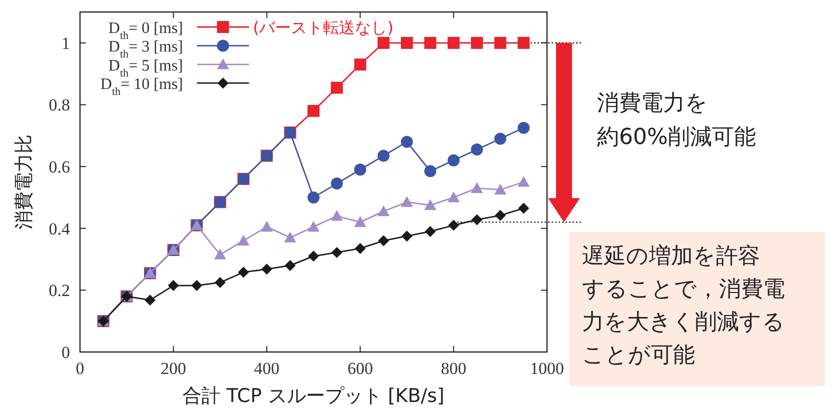  I want to click on y-tick-label: 0.4, so click(59, 228).